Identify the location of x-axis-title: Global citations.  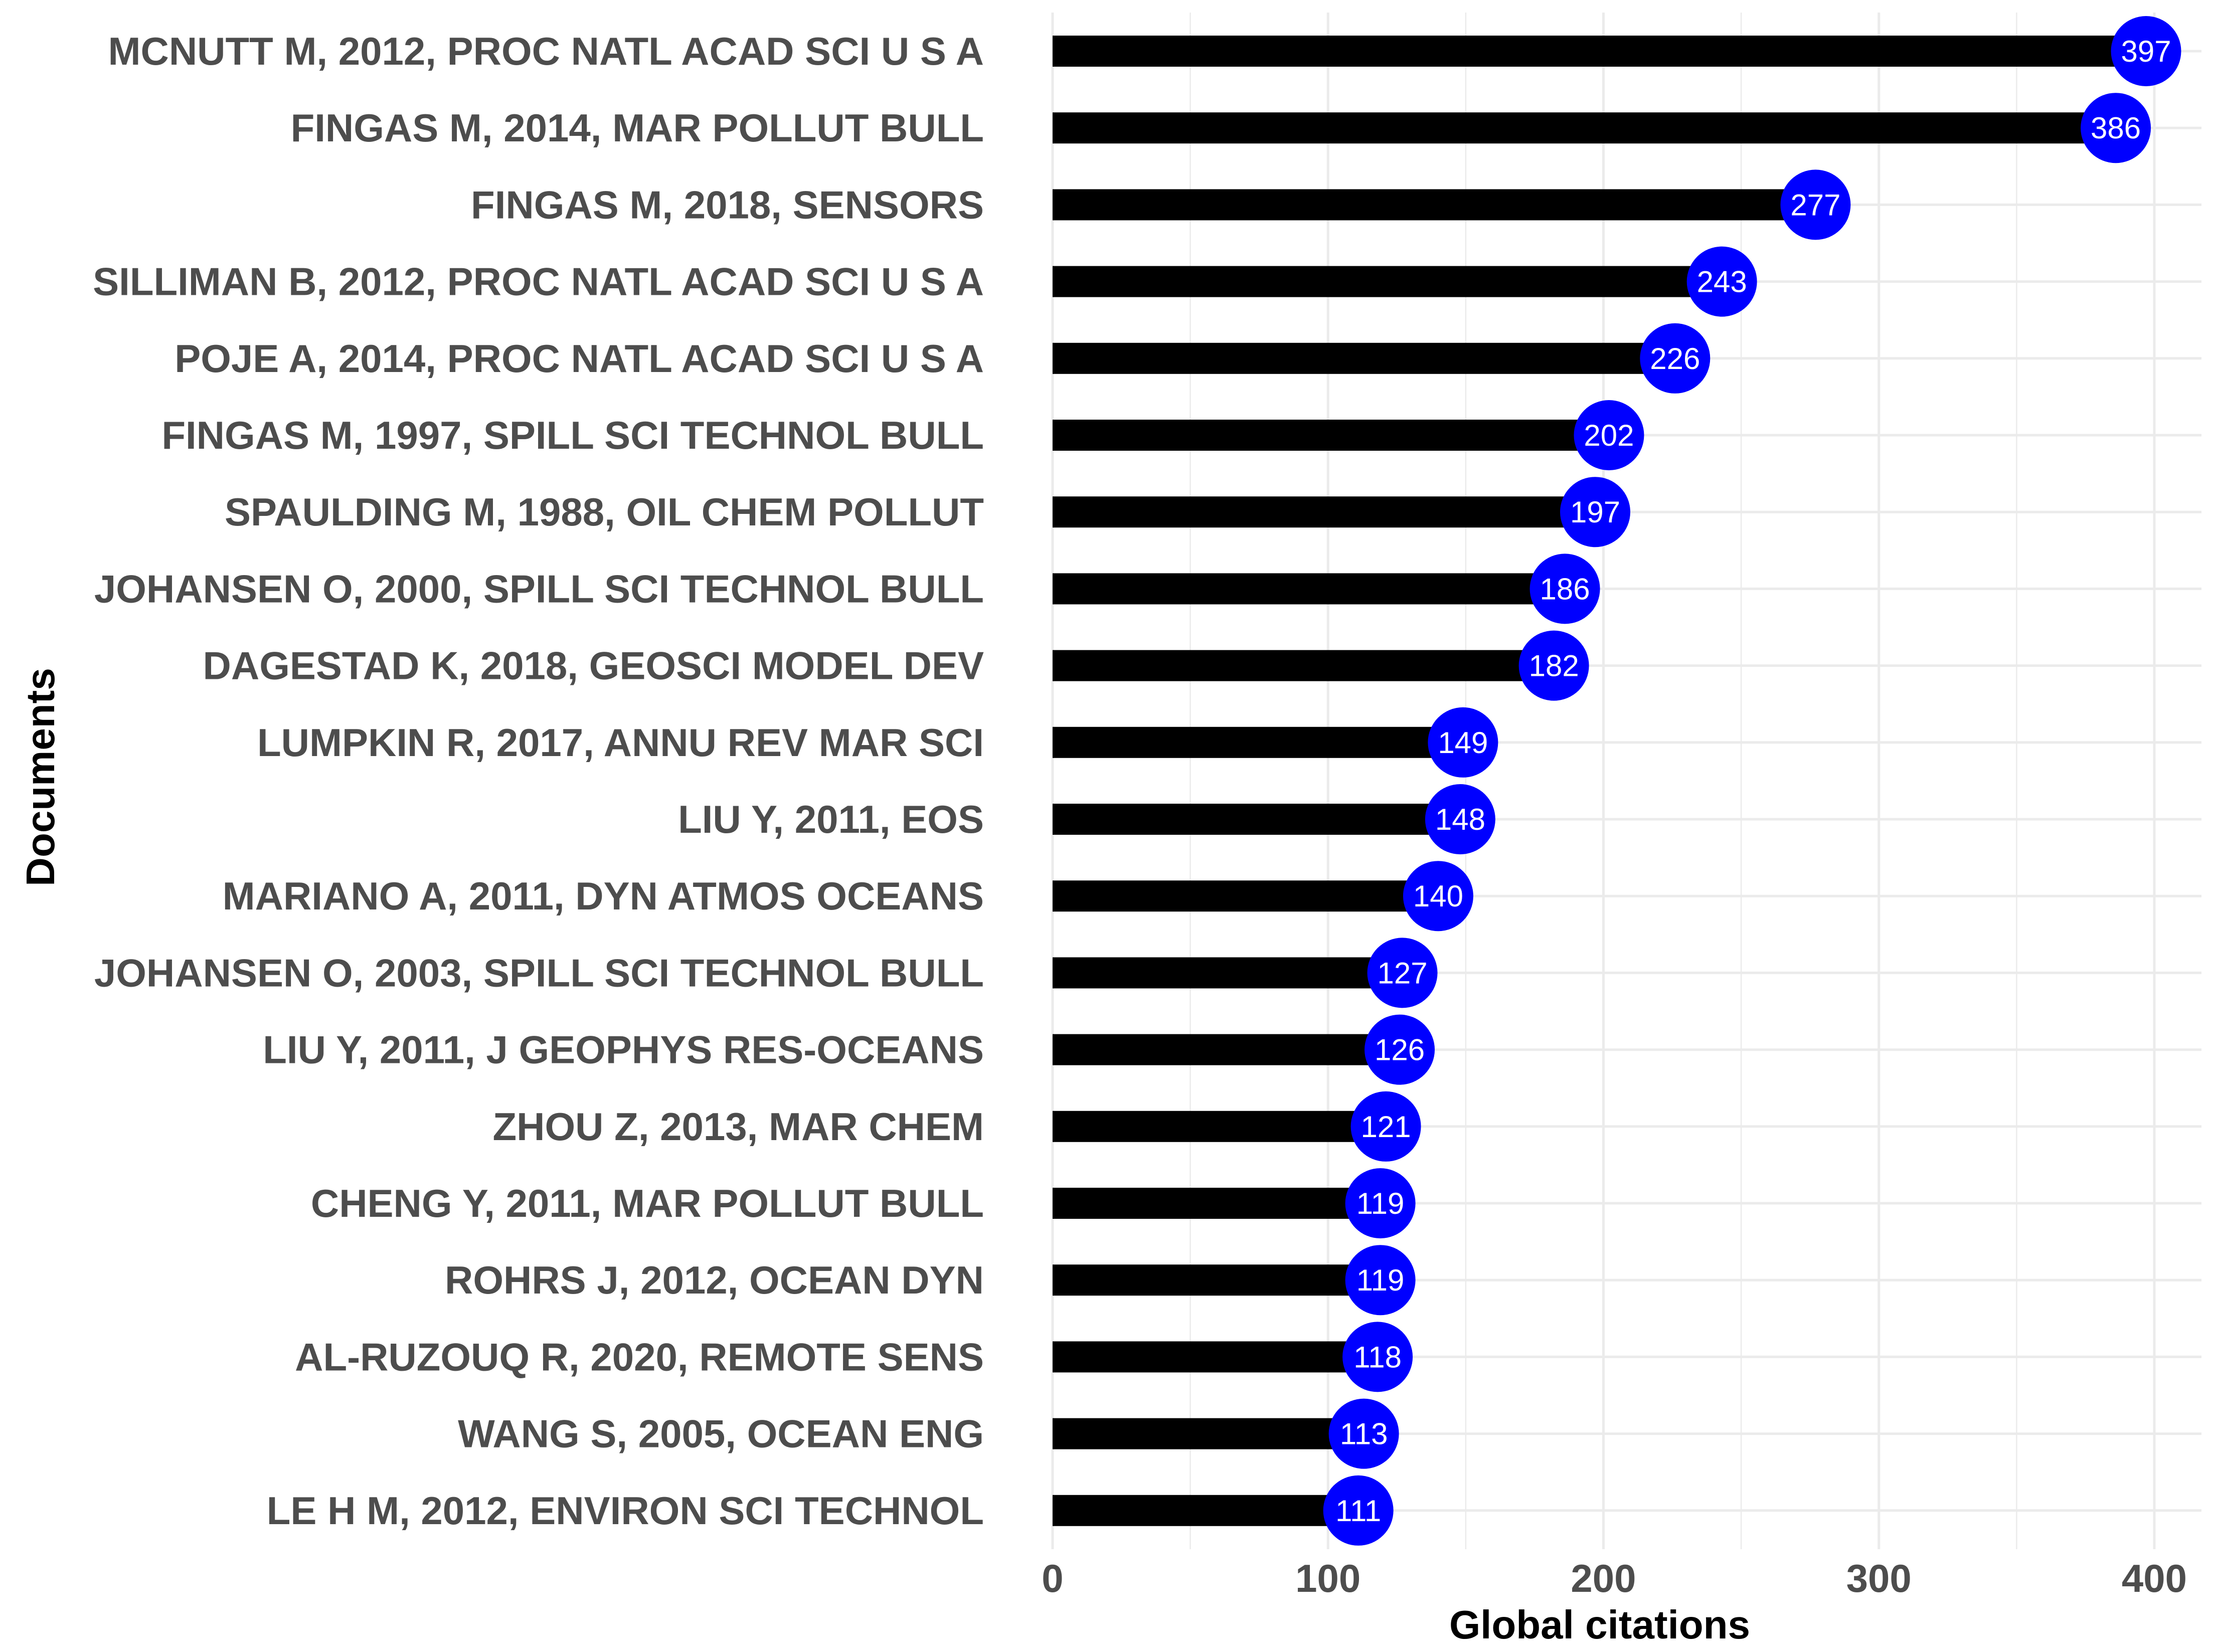
(1599, 1624).